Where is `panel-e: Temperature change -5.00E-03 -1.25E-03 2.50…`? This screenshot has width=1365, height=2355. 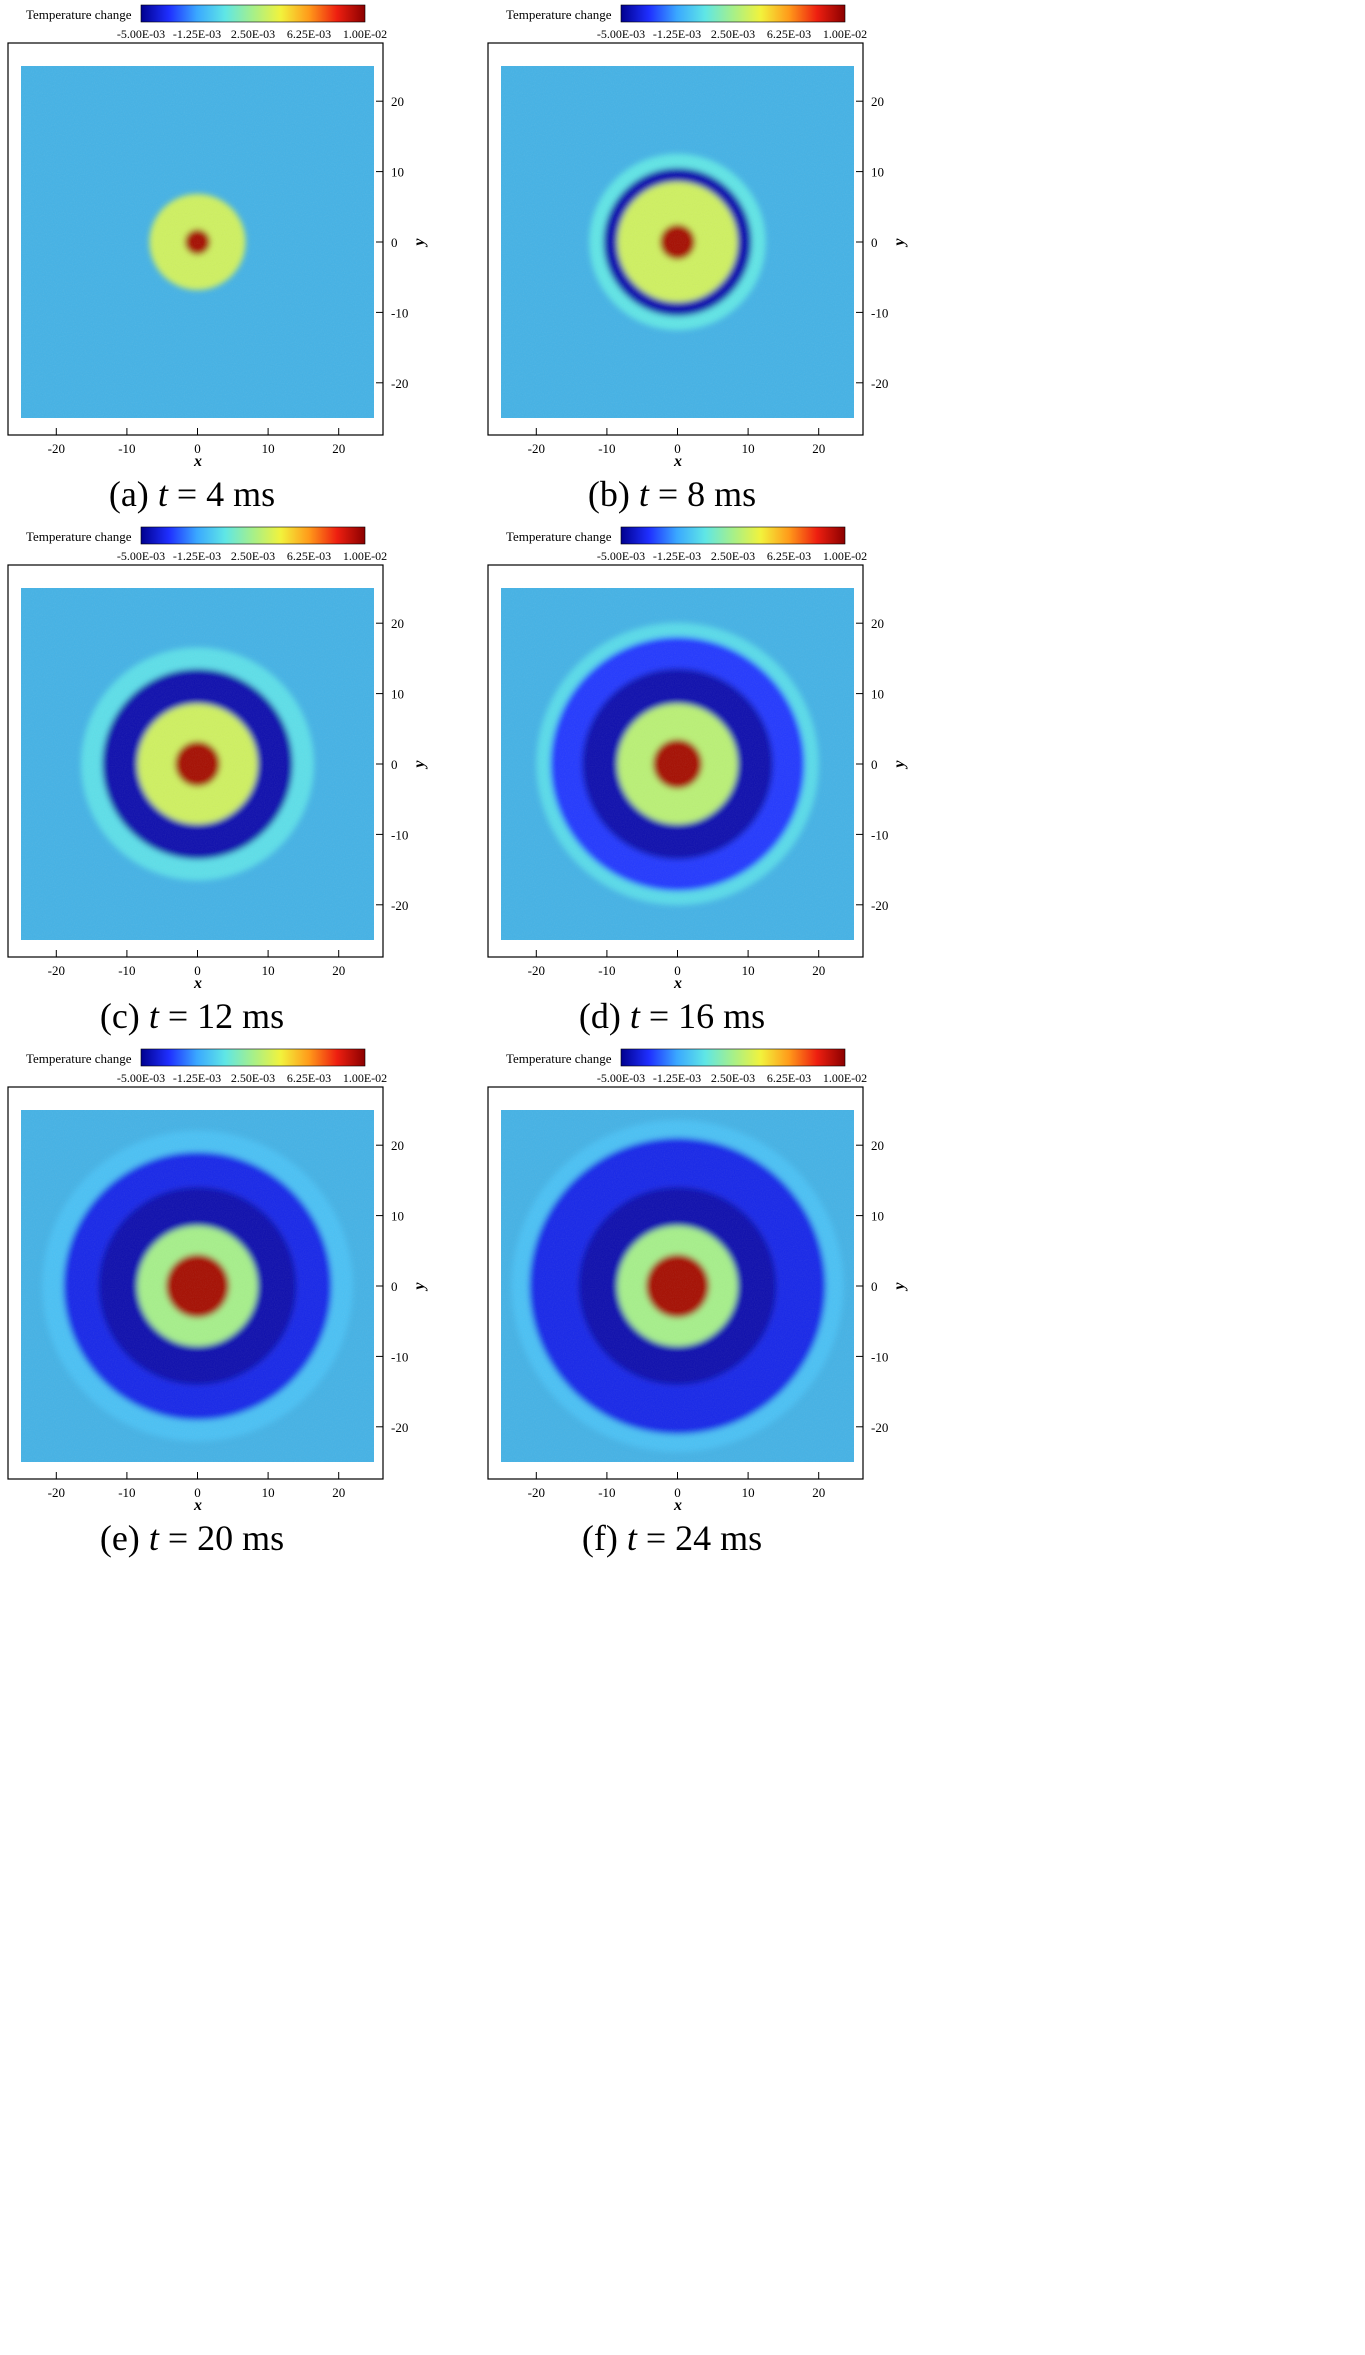
panel-e: Temperature change -5.00E-03 -1.25E-03 2.50… is located at coordinates (217, 1303).